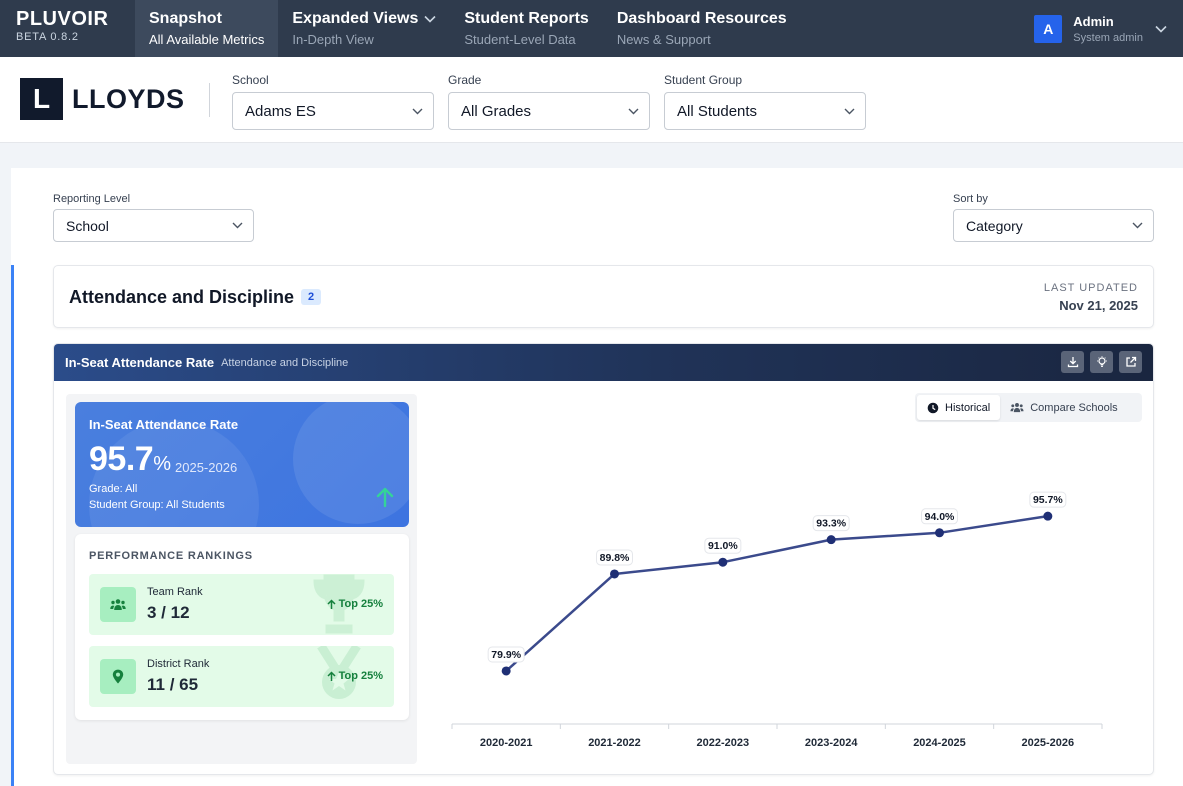 This screenshot has height=786, width=1183. What do you see at coordinates (241, 604) in the screenshot?
I see `team-rank: Team Rank 3 / 12 Top 25%` at bounding box center [241, 604].